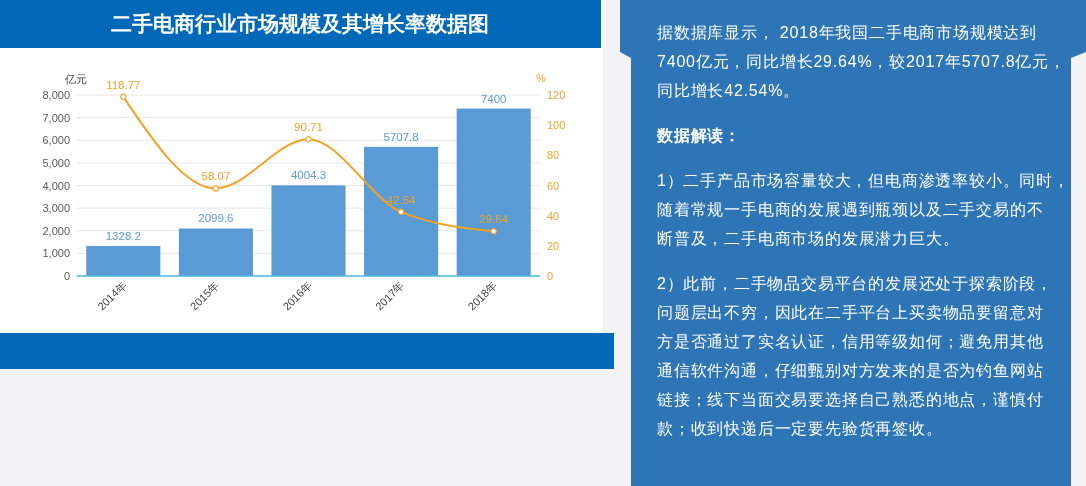 The height and width of the screenshot is (486, 1086). I want to click on y-tick-label: 6,000, so click(56, 140).